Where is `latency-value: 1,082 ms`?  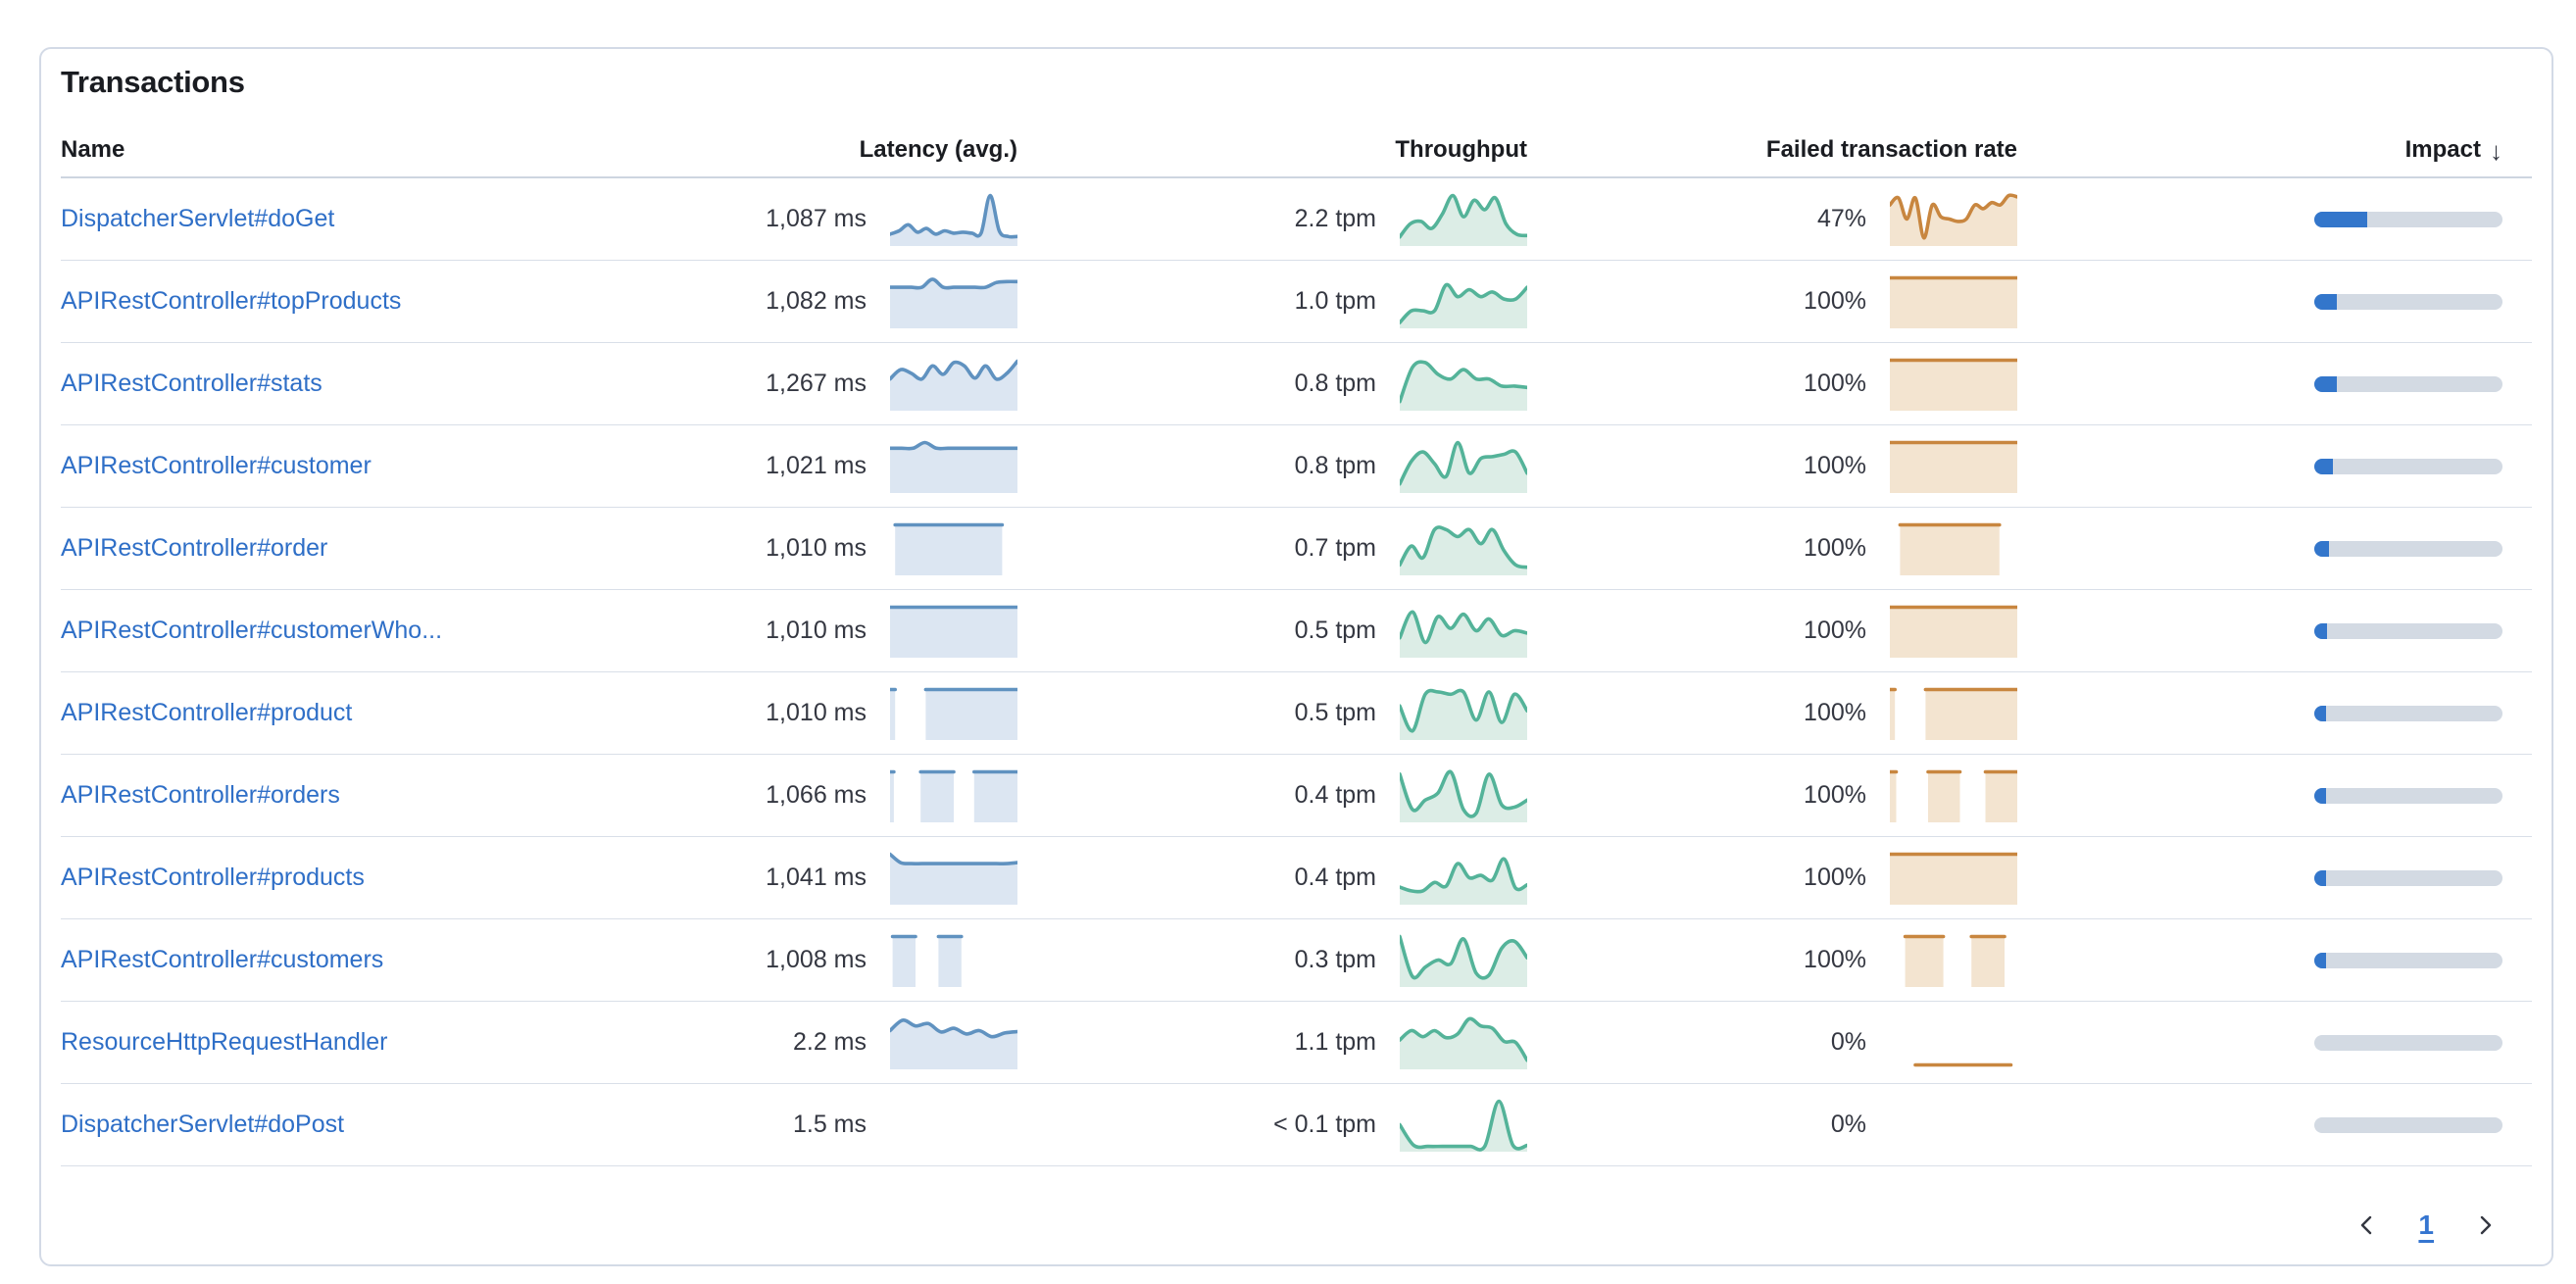
latency-value: 1,082 ms is located at coordinates (816, 301).